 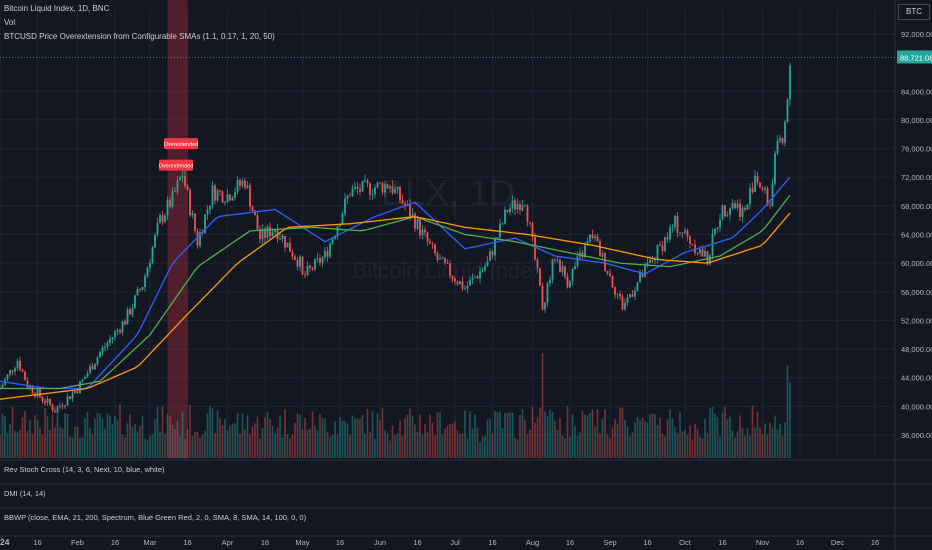 What do you see at coordinates (25, 493) in the screenshot?
I see `dmi-pane-label: DMI (14, 14)` at bounding box center [25, 493].